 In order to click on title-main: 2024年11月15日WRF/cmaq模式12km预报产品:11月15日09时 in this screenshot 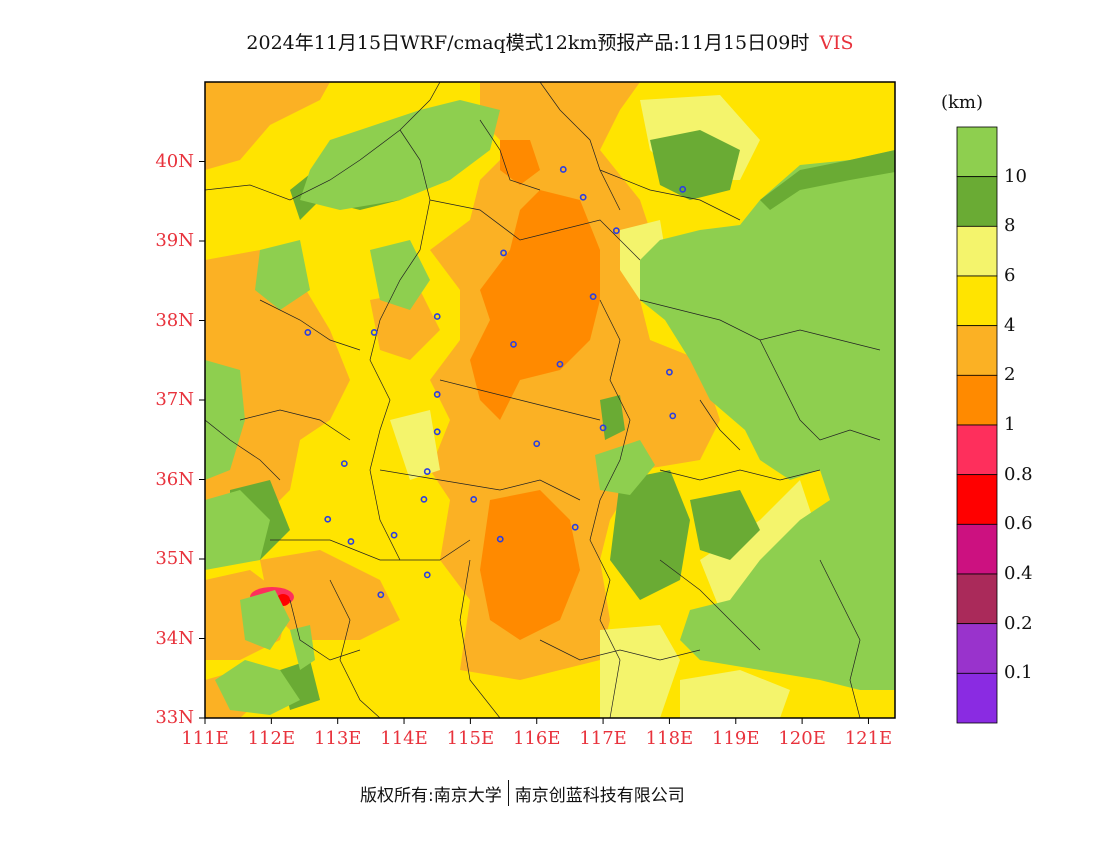, I will do `click(528, 43)`.